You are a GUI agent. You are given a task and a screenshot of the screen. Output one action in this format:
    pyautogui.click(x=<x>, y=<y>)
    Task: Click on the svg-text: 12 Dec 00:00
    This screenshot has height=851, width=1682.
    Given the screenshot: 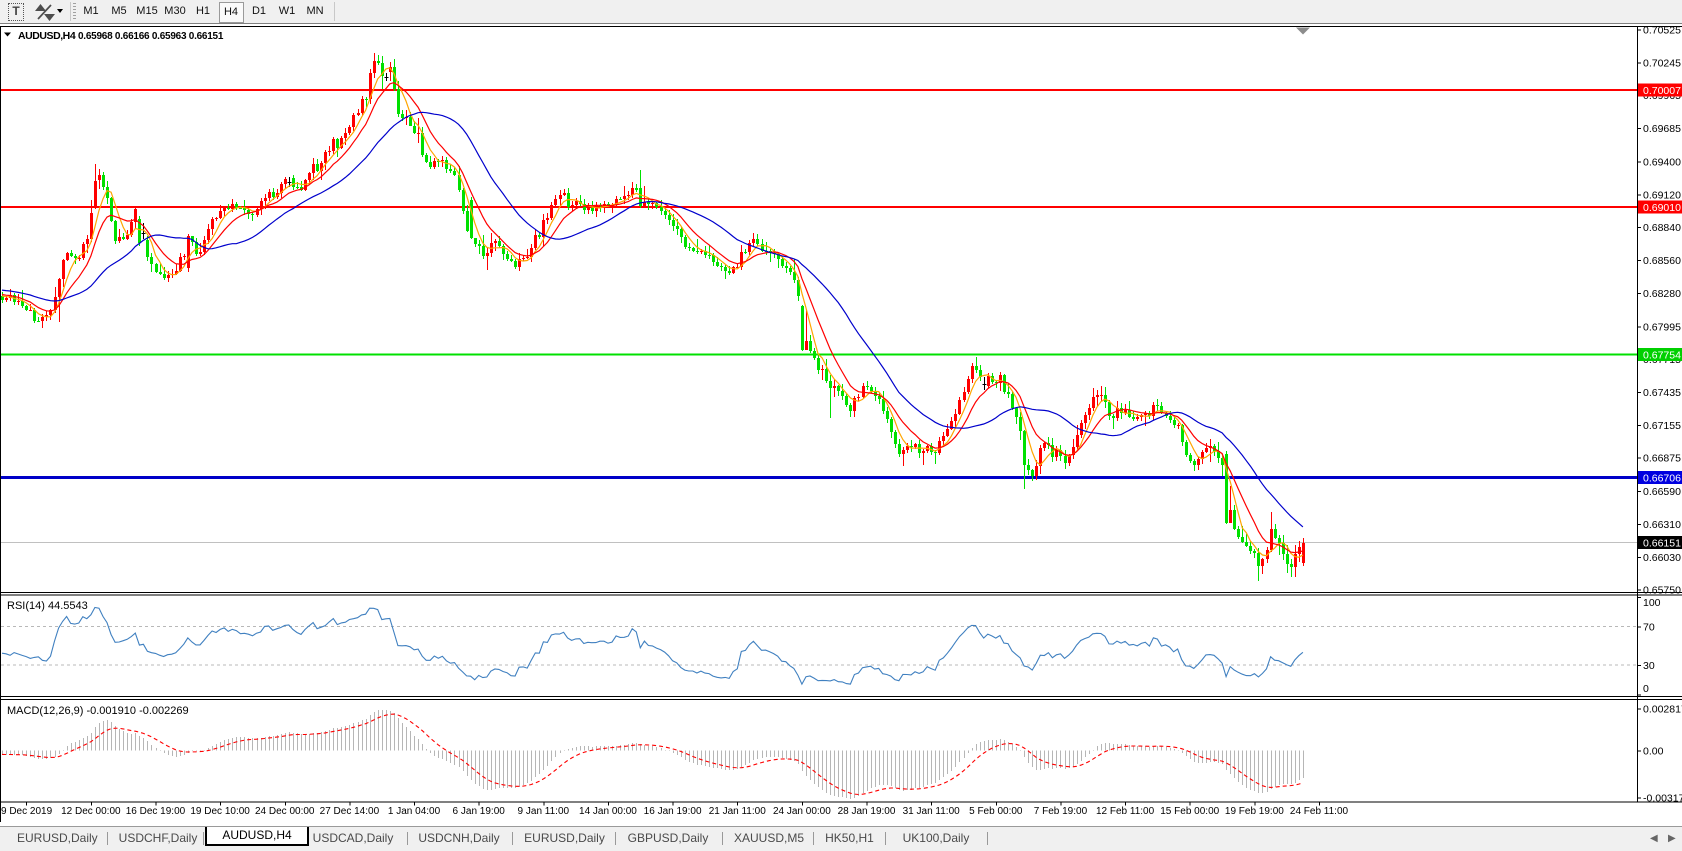 What is the action you would take?
    pyautogui.click(x=91, y=811)
    